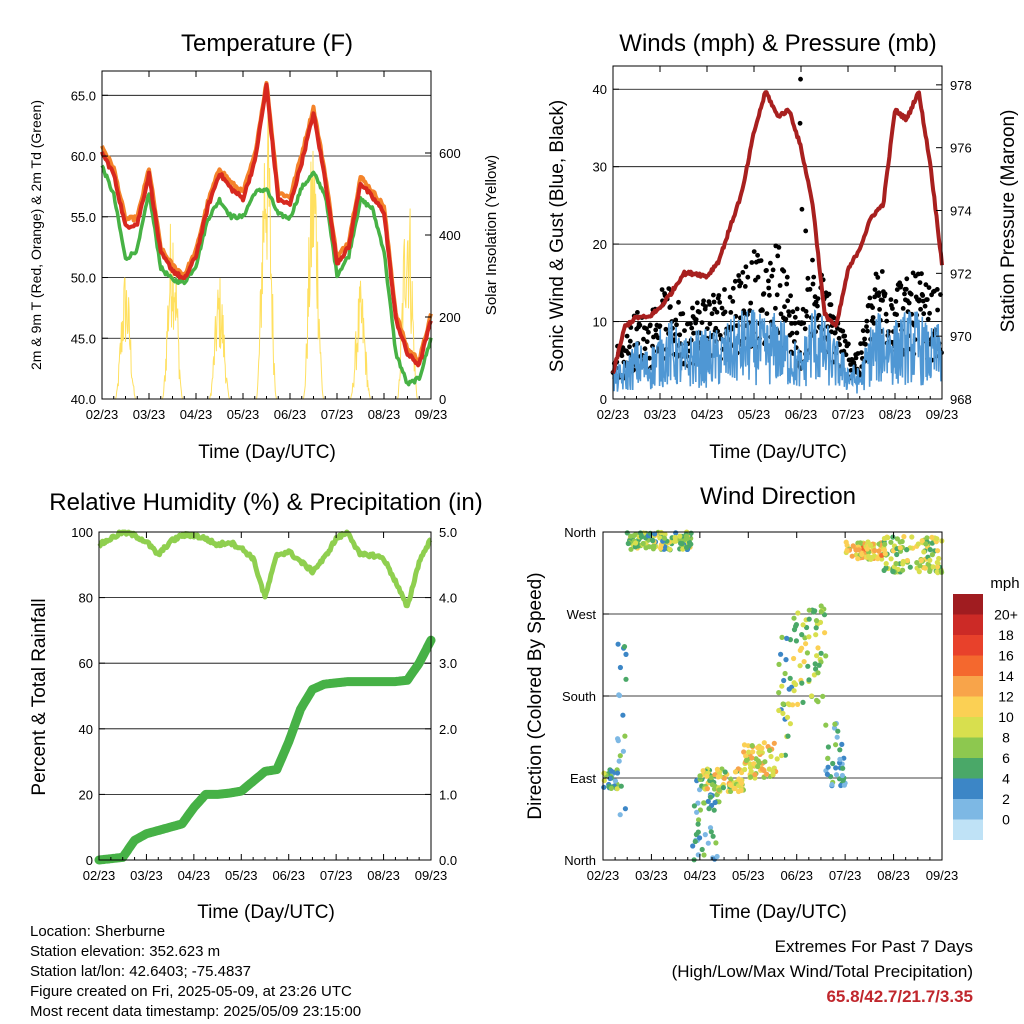 Image resolution: width=1024 pixels, height=1024 pixels. I want to click on y-tick-label: 60, so click(86, 663).